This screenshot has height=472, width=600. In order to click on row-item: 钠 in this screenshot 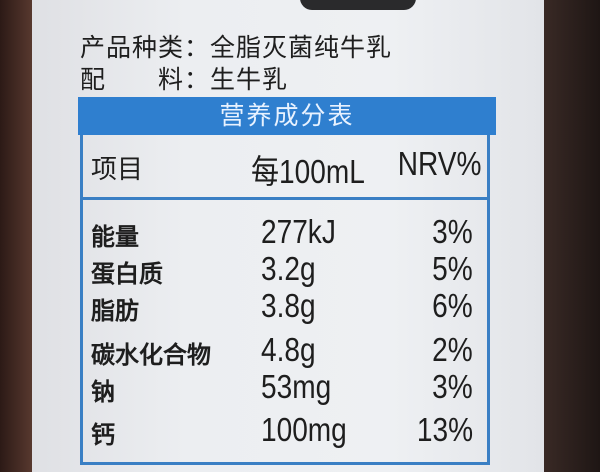, I will do `click(103, 392)`.